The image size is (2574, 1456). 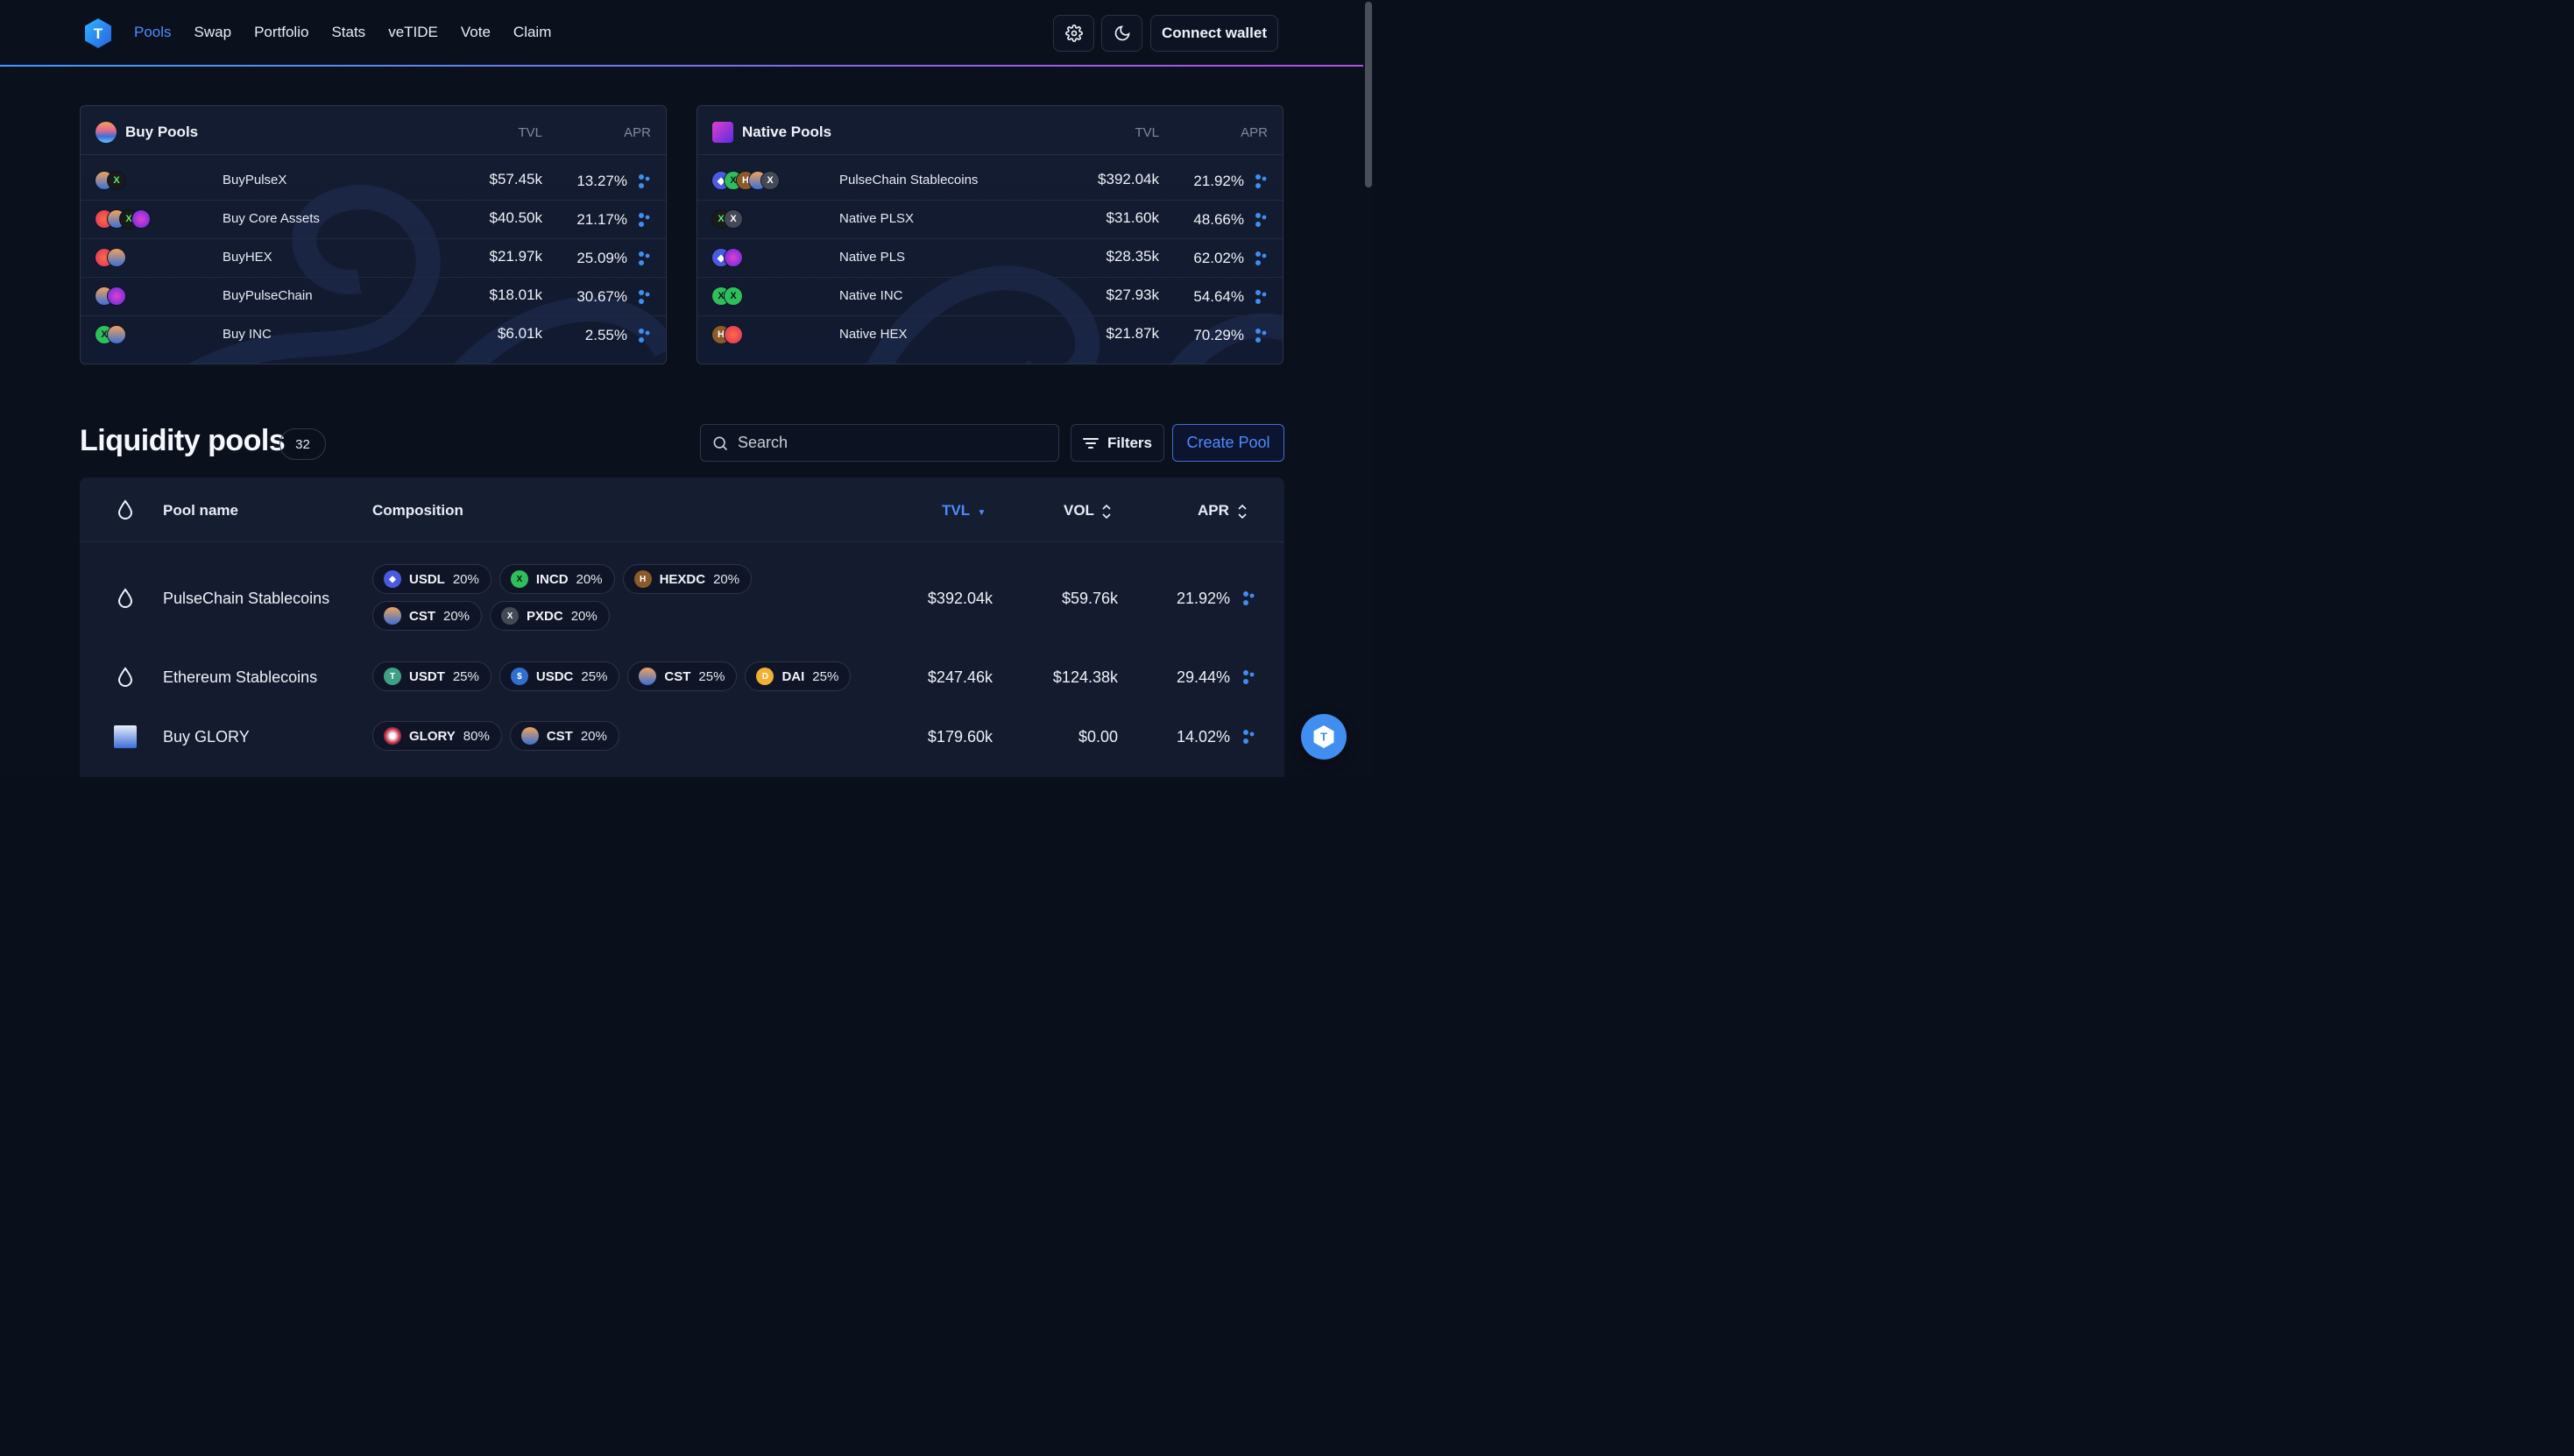 I want to click on dai-token-icon: D, so click(x=765, y=676).